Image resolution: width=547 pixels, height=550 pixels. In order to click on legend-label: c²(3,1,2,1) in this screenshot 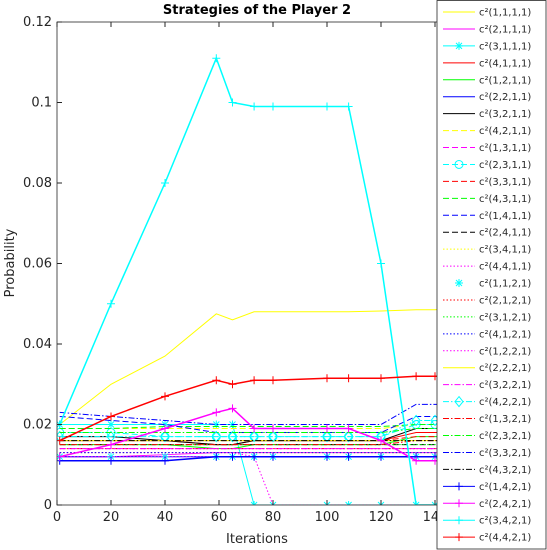, I will do `click(505, 317)`.